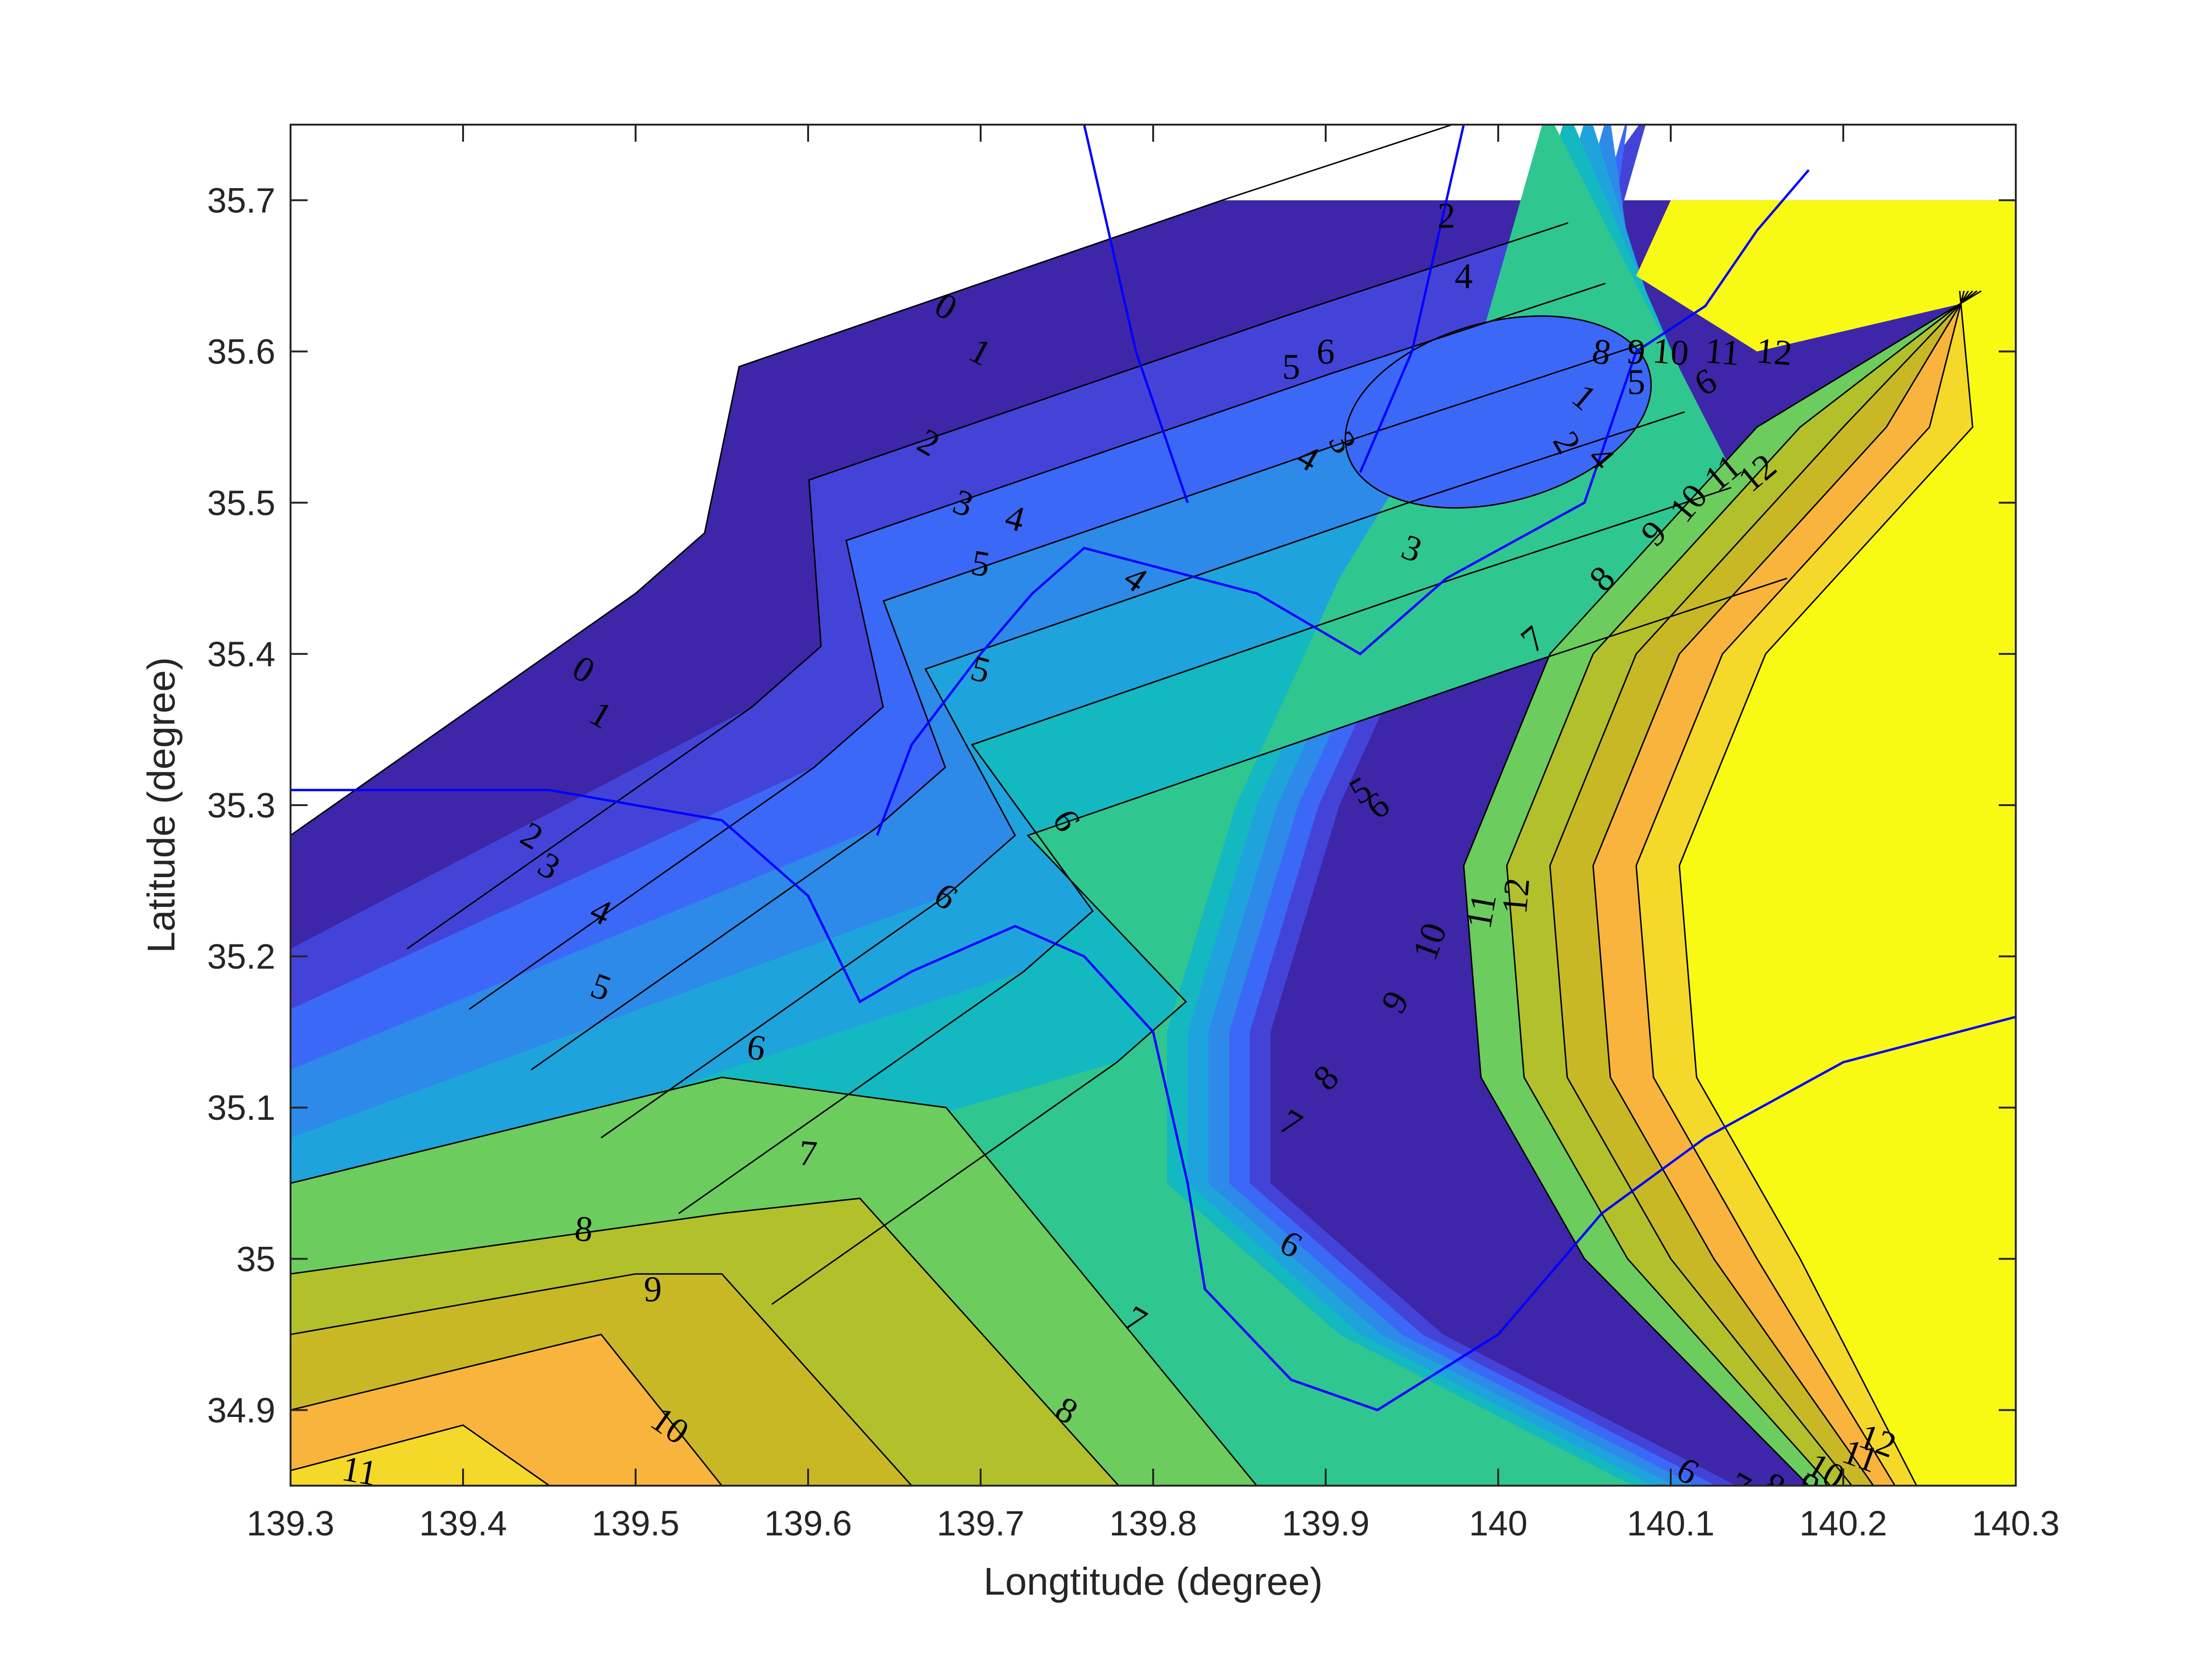 Image resolution: width=2212 pixels, height=1661 pixels. I want to click on contour-label: 6, so click(1326, 352).